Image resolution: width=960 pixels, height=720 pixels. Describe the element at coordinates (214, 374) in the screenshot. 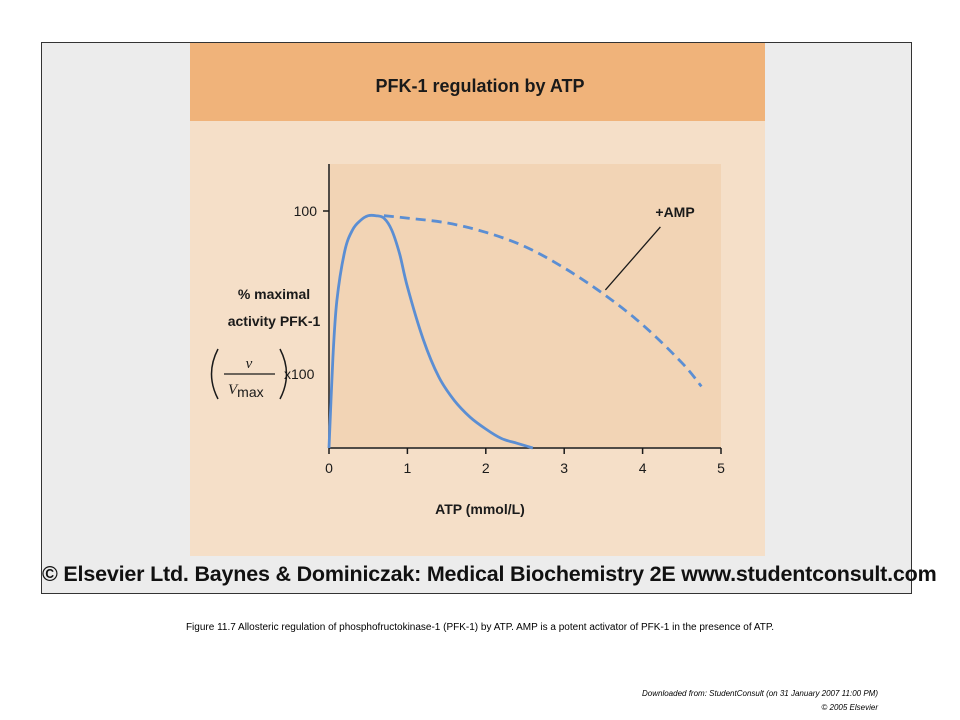

I see `formula-left-paren` at that location.